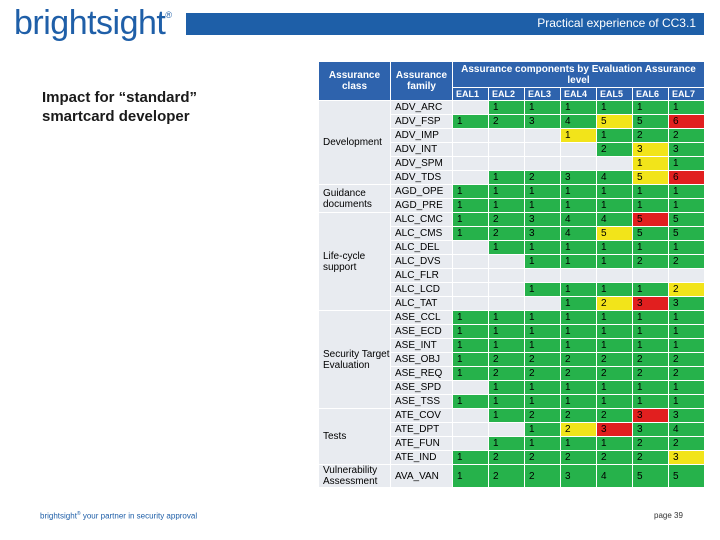 The width and height of the screenshot is (720, 540). Describe the element at coordinates (421, 401) in the screenshot. I see `assurance-family-cell: ASE_TSS` at that location.